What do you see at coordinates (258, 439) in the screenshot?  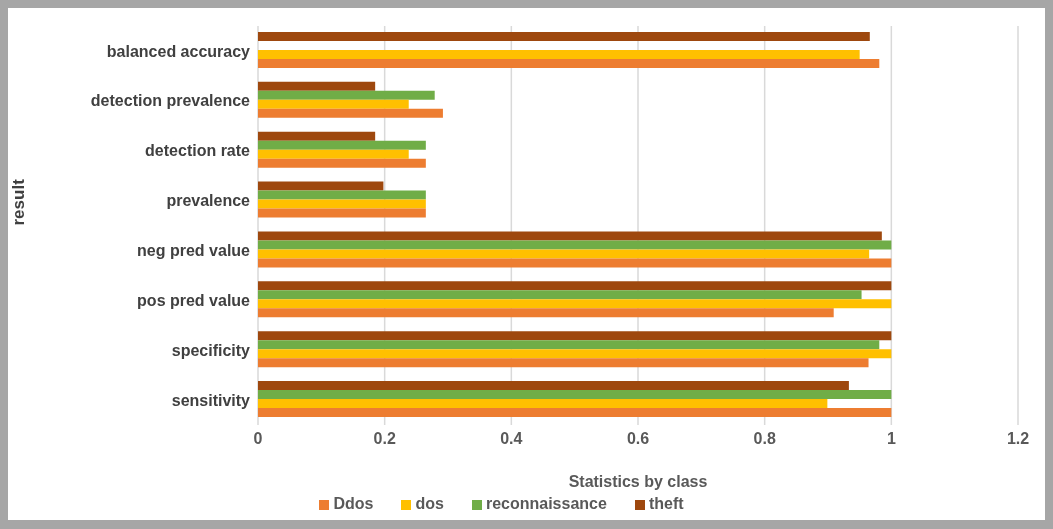 I see `x-tick-label: 0` at bounding box center [258, 439].